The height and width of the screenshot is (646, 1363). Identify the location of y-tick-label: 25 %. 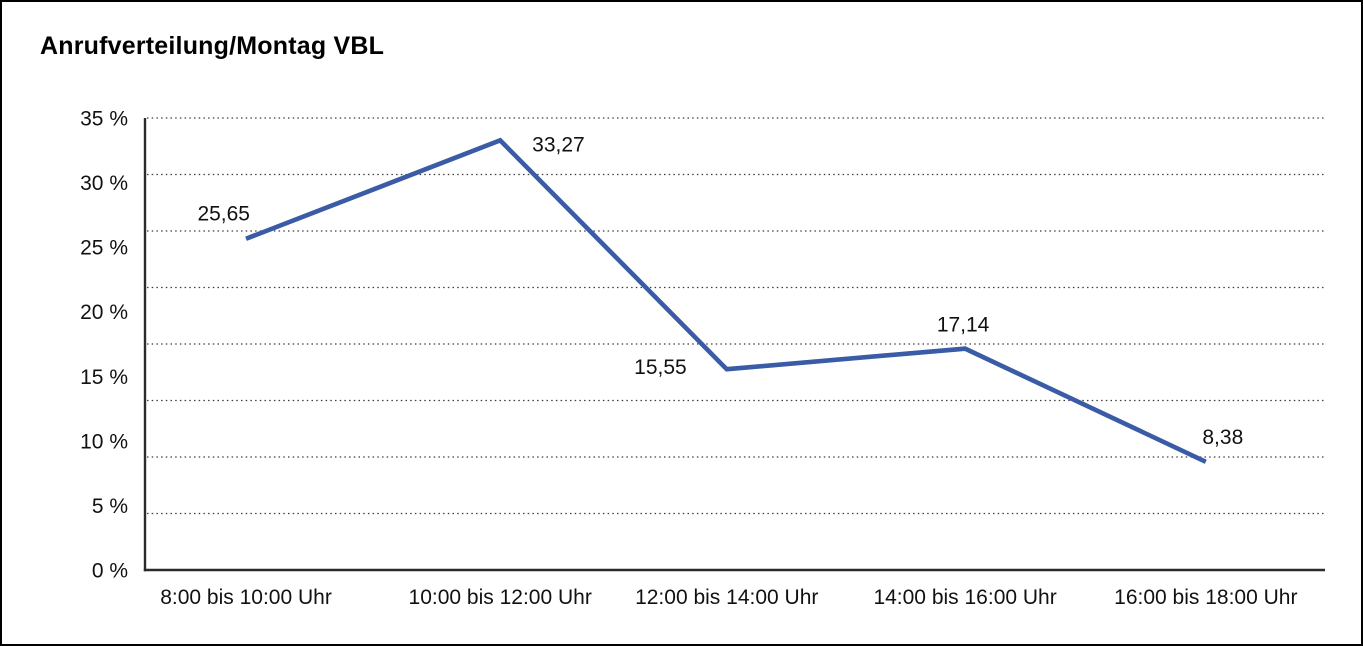
(104, 248).